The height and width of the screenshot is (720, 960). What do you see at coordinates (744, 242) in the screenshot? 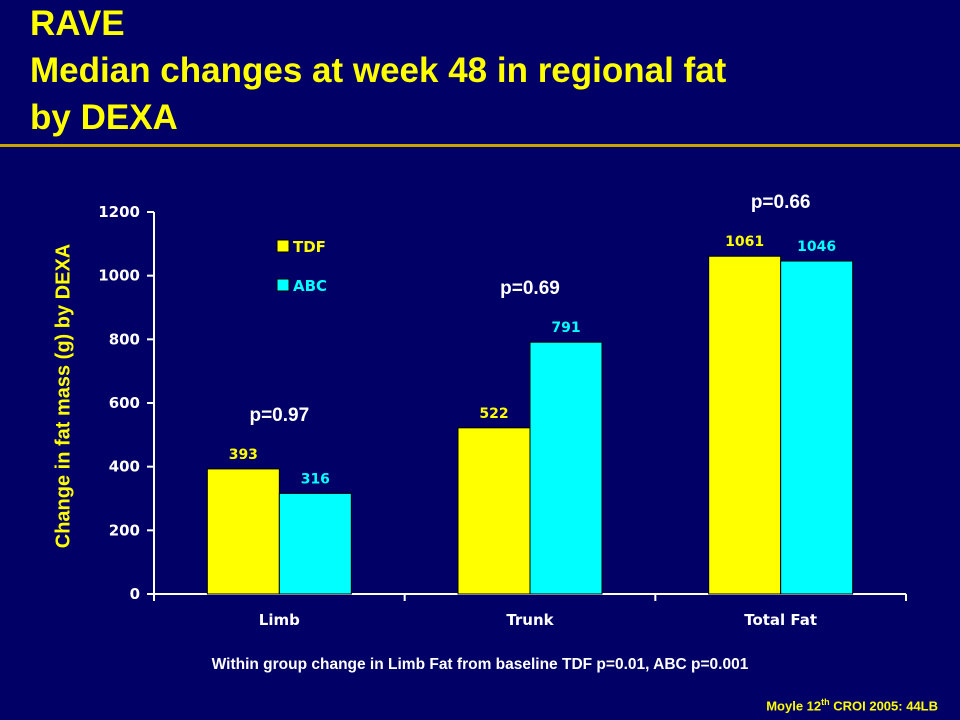
I see `data-label: 1061` at bounding box center [744, 242].